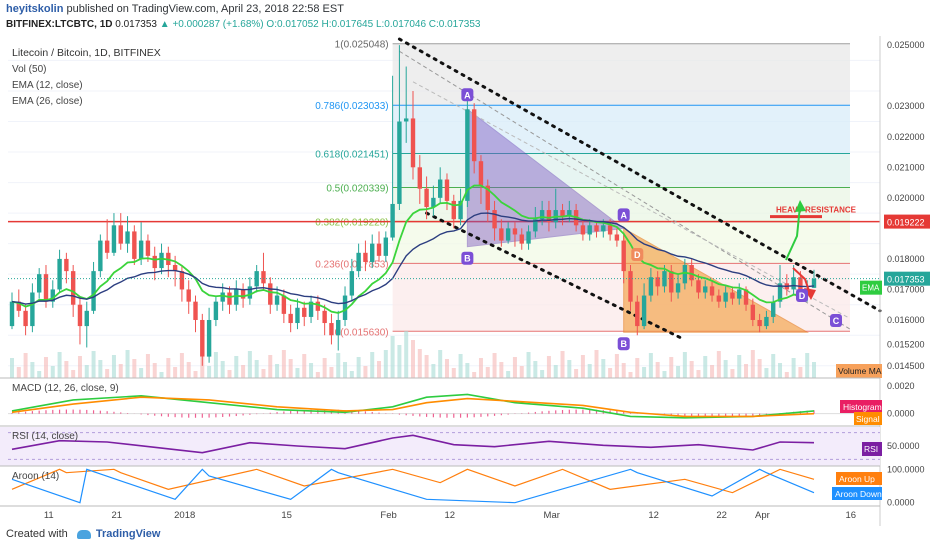 The image size is (932, 550). I want to click on aroon-up-label: Aroon Up, so click(857, 479).